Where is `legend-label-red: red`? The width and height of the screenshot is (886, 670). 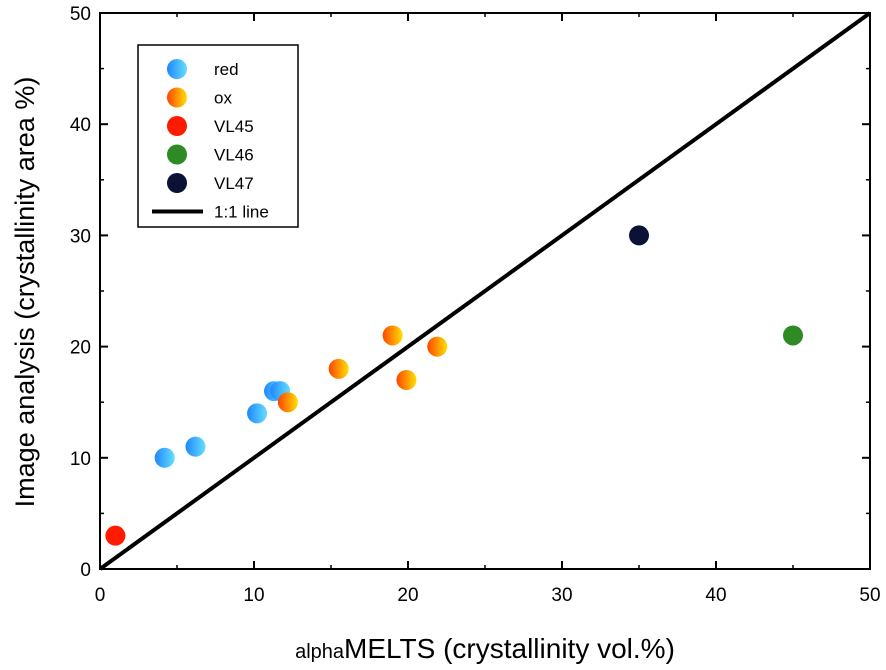 legend-label-red: red is located at coordinates (226, 69).